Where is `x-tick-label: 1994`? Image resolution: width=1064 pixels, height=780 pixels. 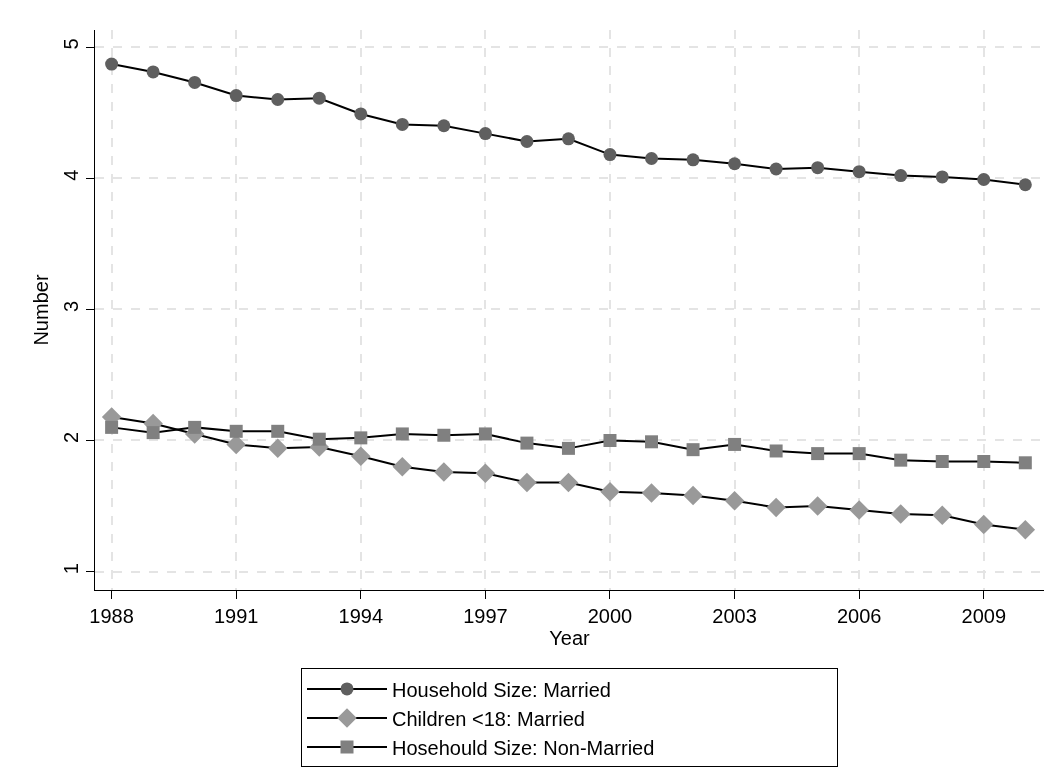 x-tick-label: 1994 is located at coordinates (361, 616).